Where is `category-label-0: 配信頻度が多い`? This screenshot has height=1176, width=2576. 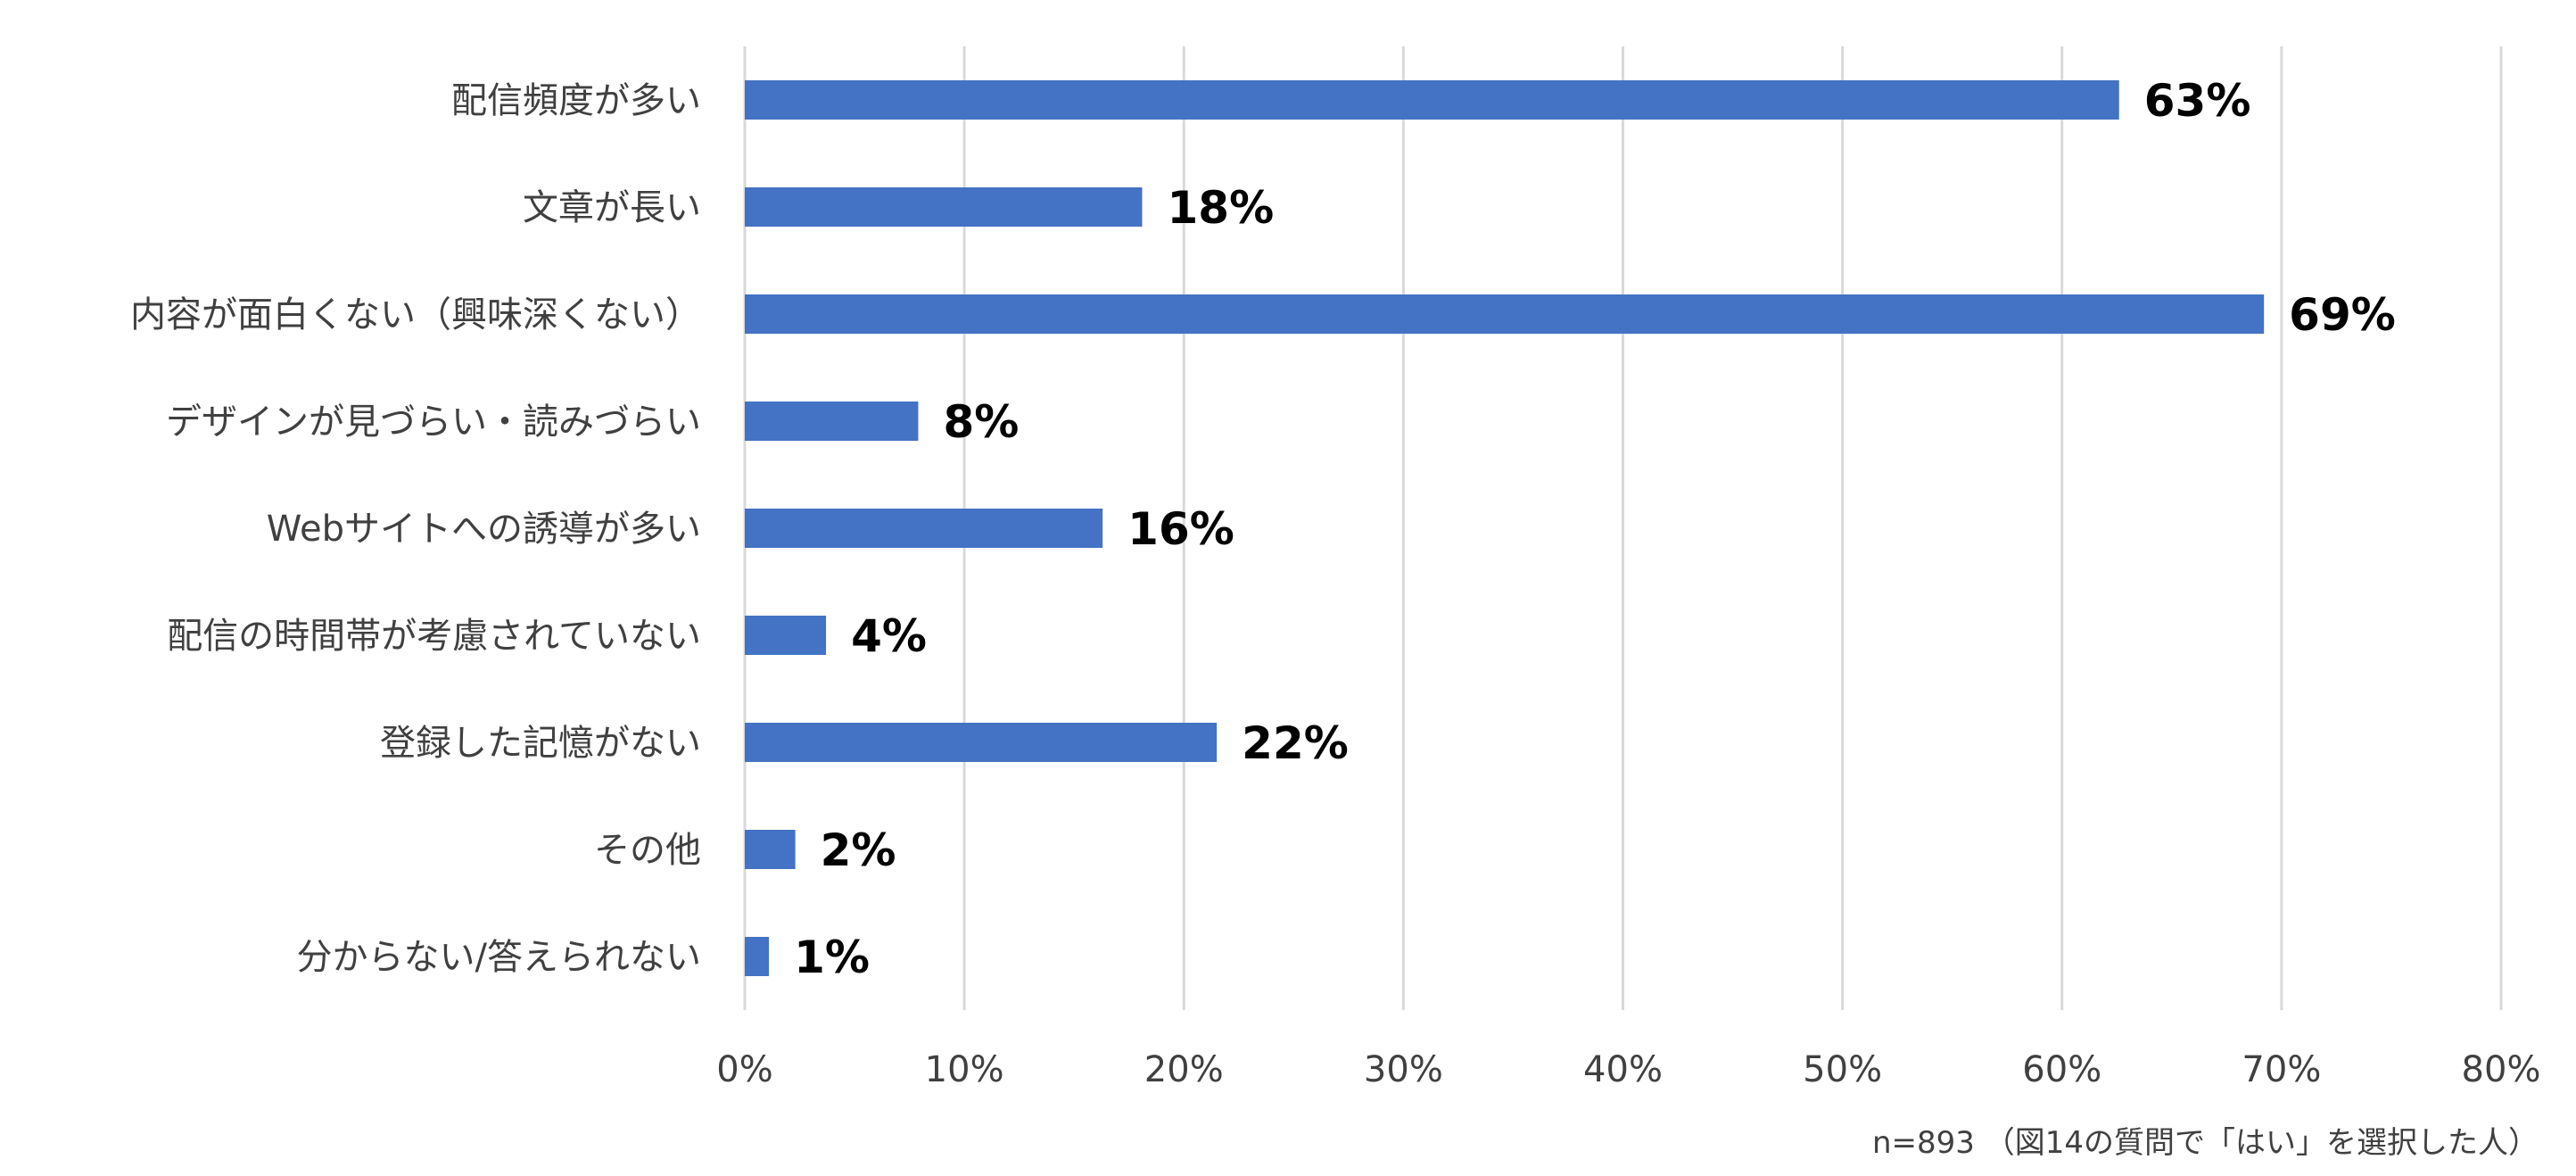
category-label-0: 配信頻度が多い is located at coordinates (576, 101).